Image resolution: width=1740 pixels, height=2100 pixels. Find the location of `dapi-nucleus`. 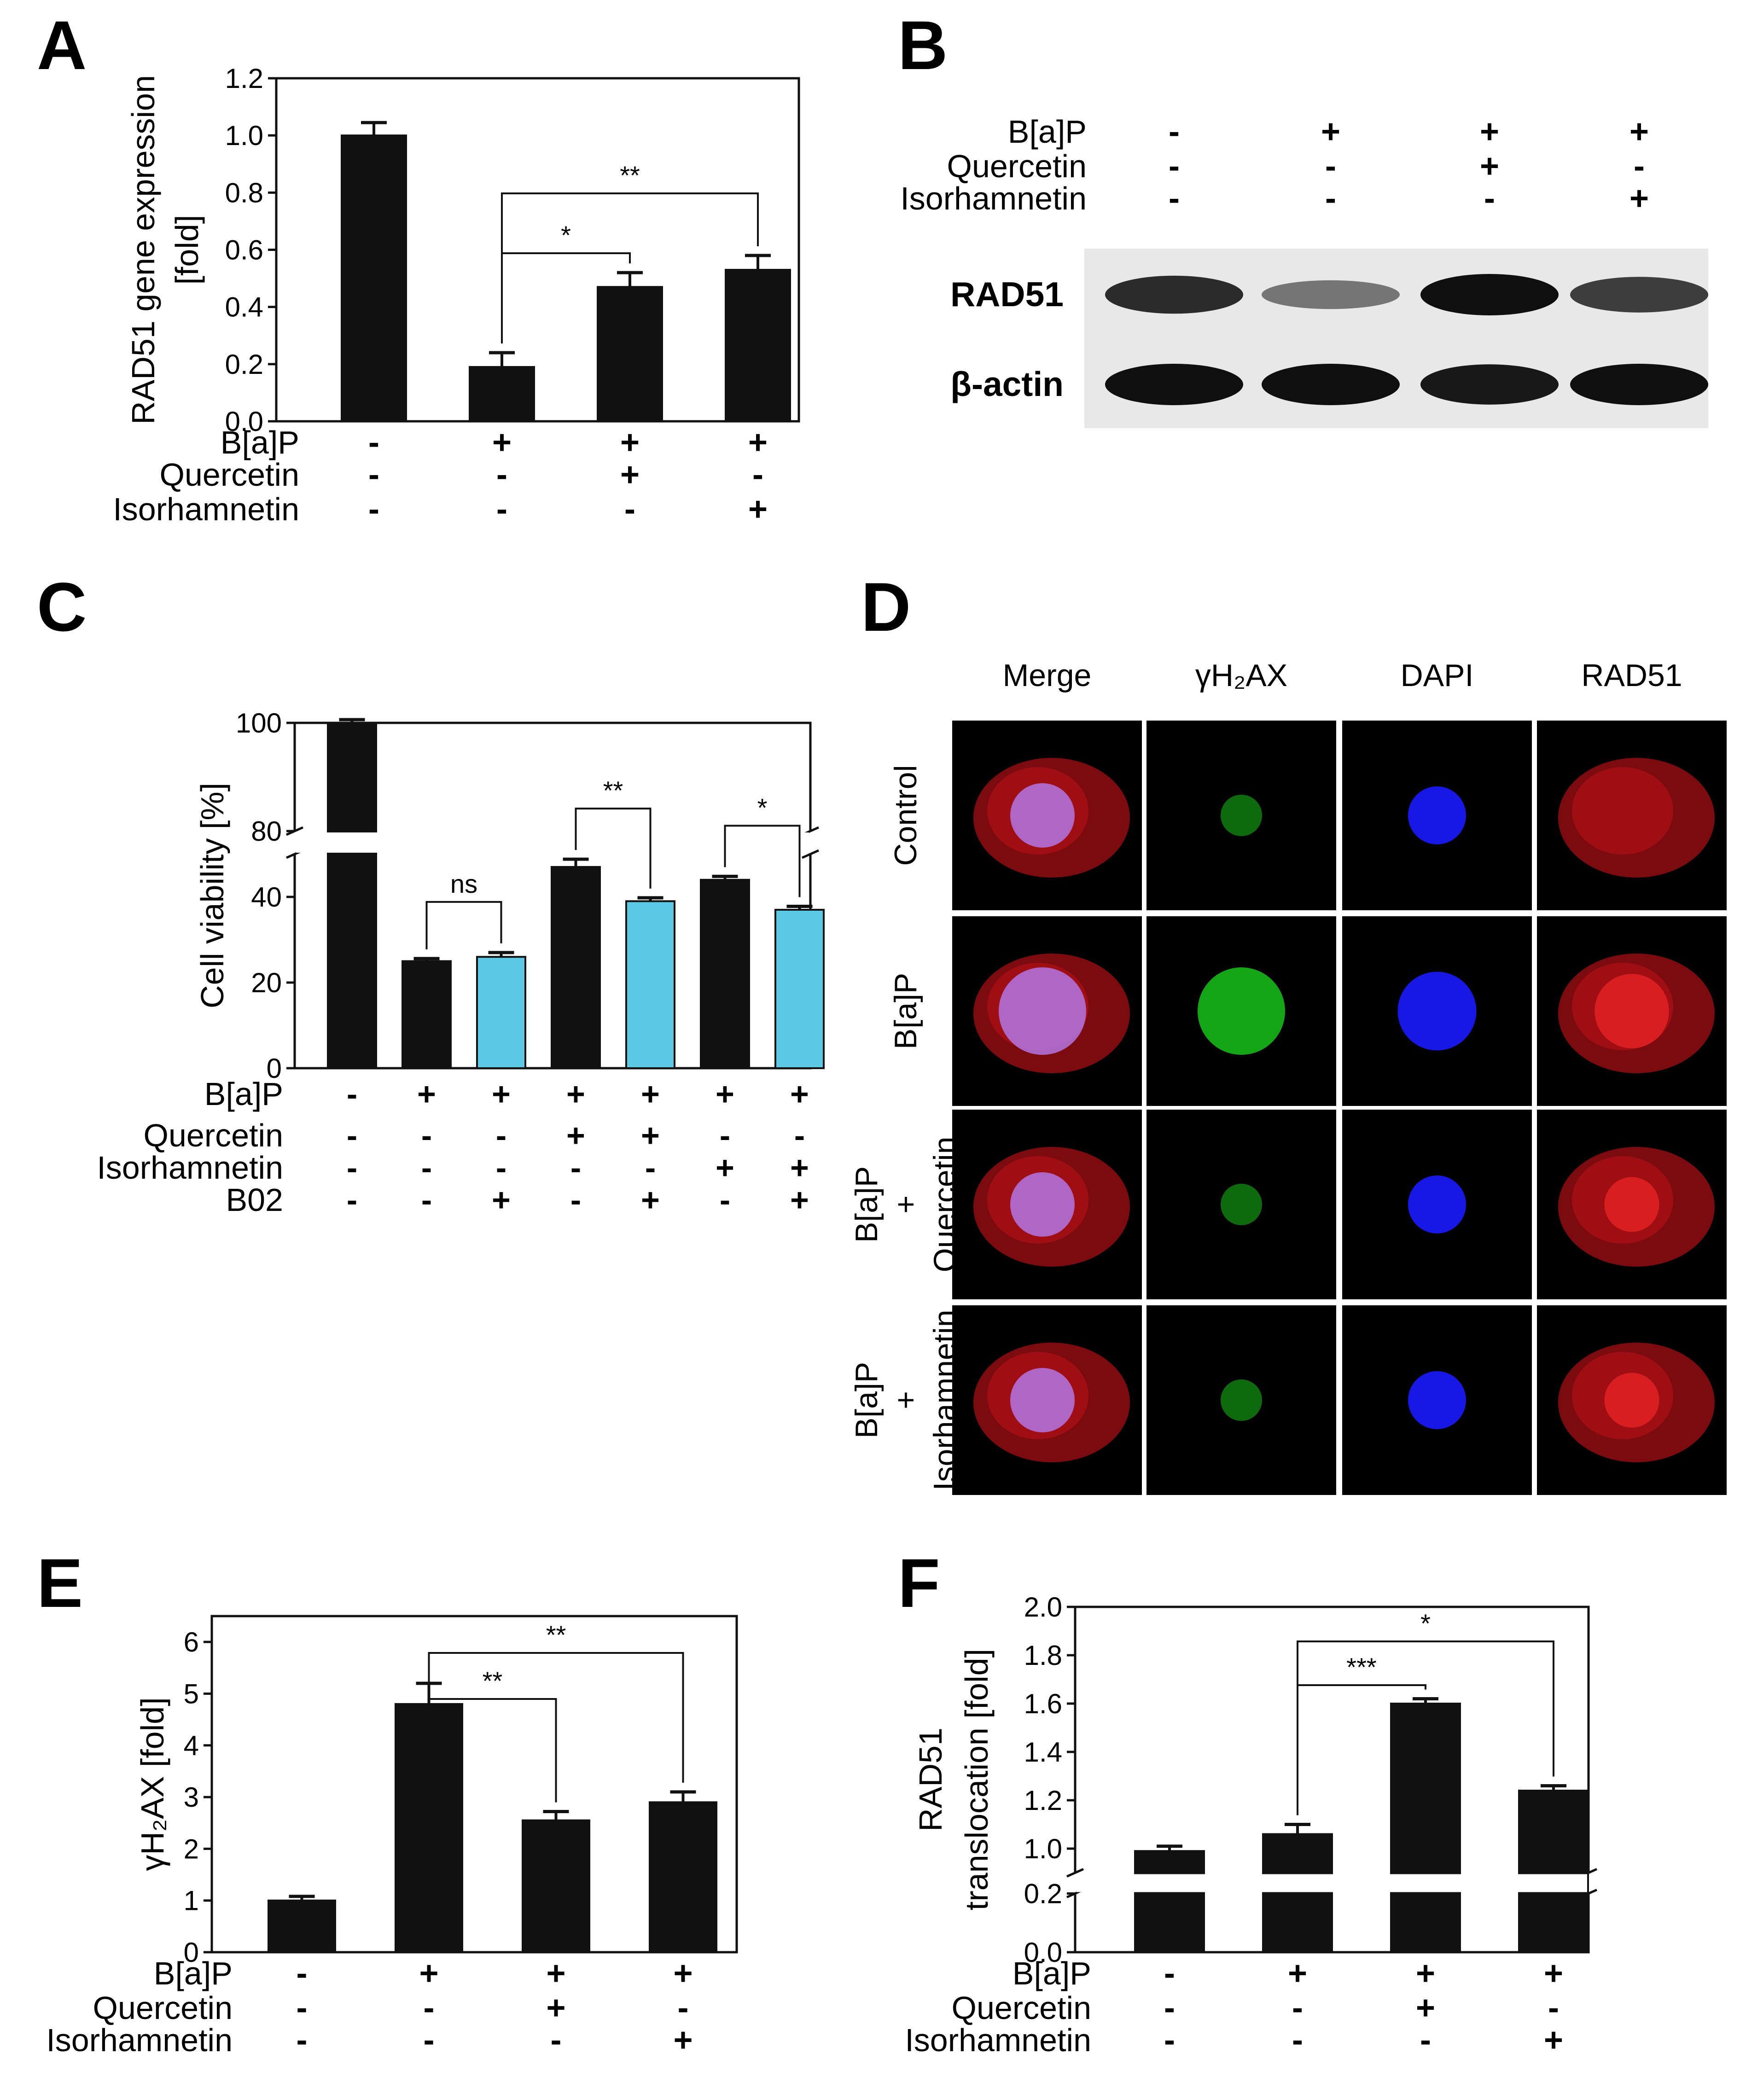

dapi-nucleus is located at coordinates (1437, 1011).